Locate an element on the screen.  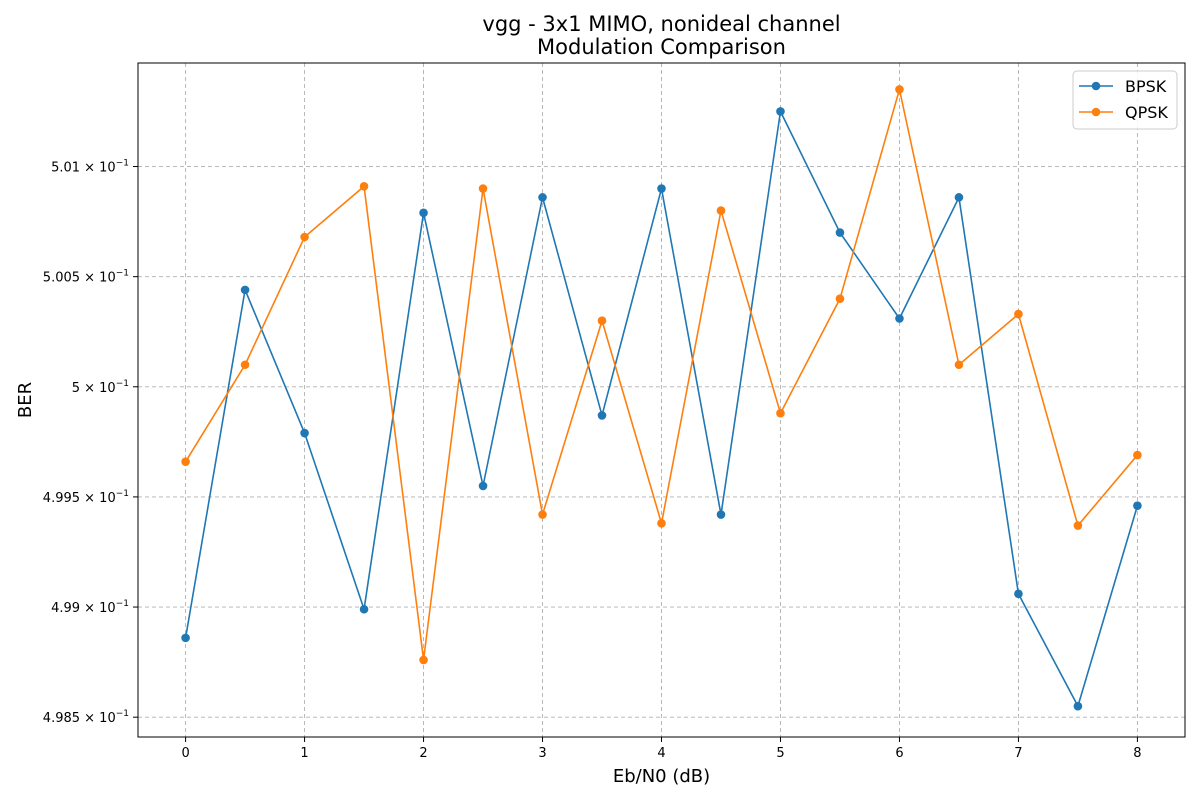
x-tick-label: 5 is located at coordinates (780, 753).